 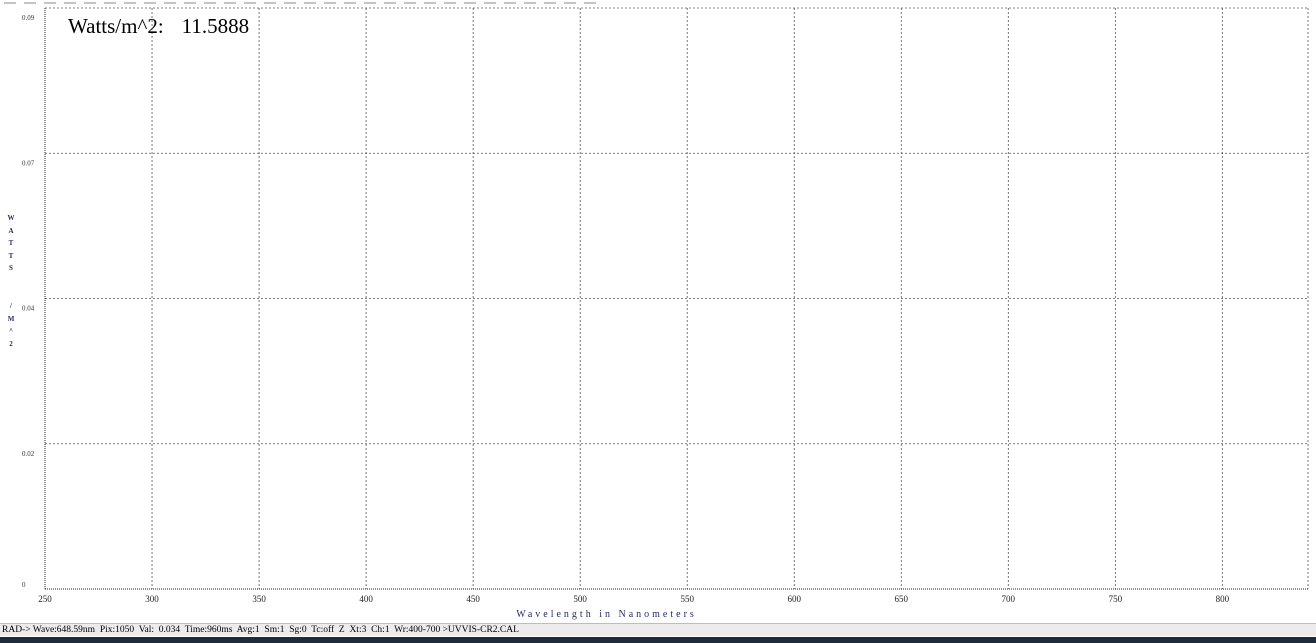 What do you see at coordinates (606, 614) in the screenshot?
I see `x-axis-label: Wavelength in Nanometers` at bounding box center [606, 614].